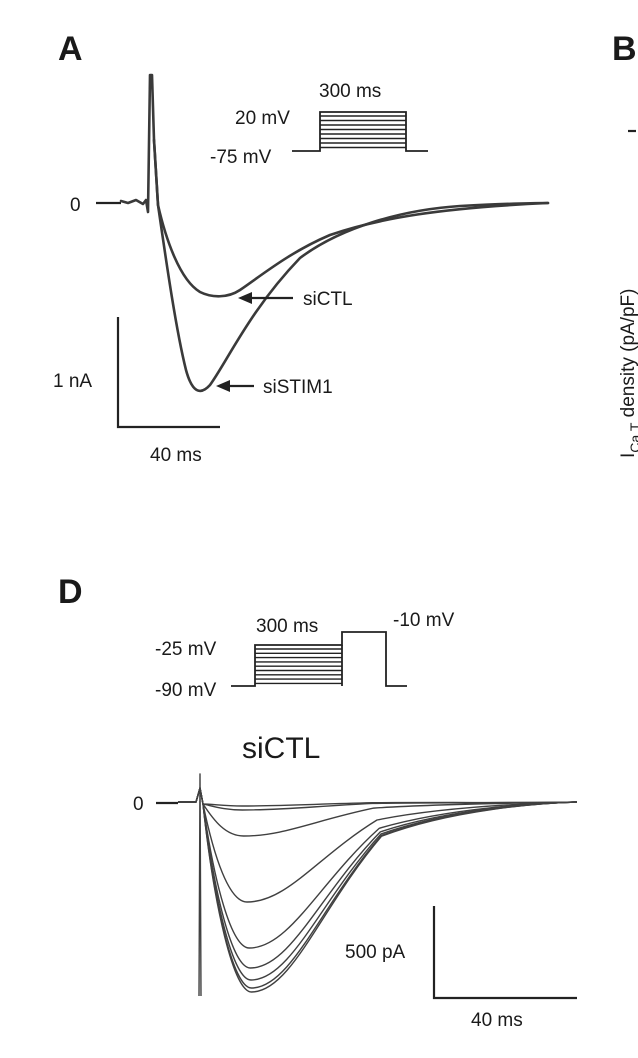 Image resolution: width=638 pixels, height=1058 pixels. Describe the element at coordinates (287, 626) in the screenshot. I see `panel-d-protocol-duration: 300 ms` at that location.